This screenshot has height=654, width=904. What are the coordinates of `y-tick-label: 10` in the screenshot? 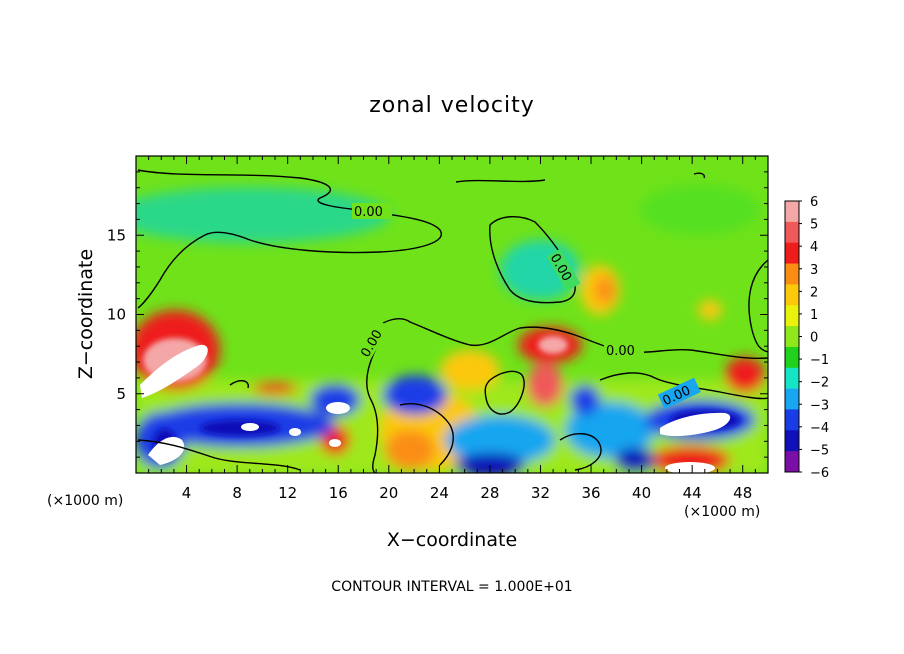 It's located at (116, 315).